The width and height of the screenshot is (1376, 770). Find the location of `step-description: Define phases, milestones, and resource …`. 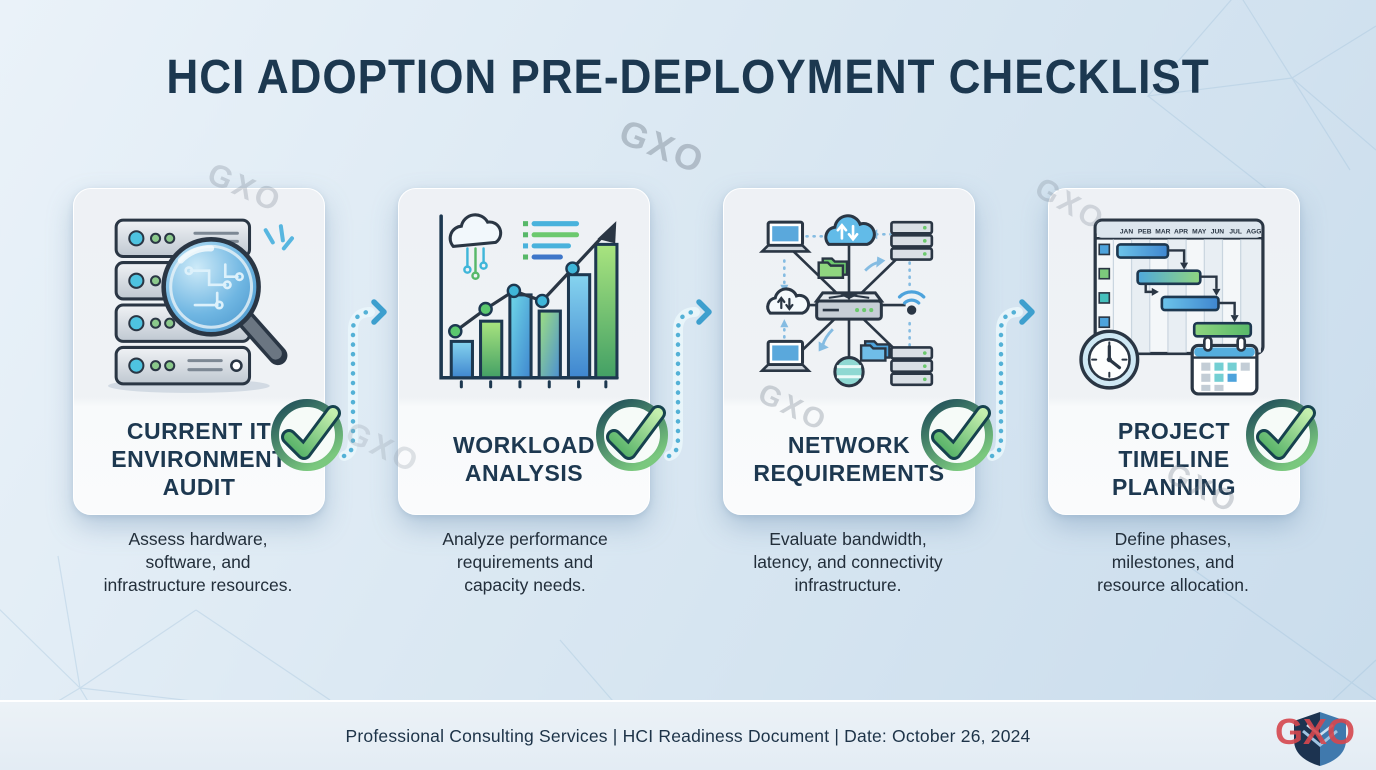

step-description: Define phases, milestones, and resource … is located at coordinates (1173, 562).